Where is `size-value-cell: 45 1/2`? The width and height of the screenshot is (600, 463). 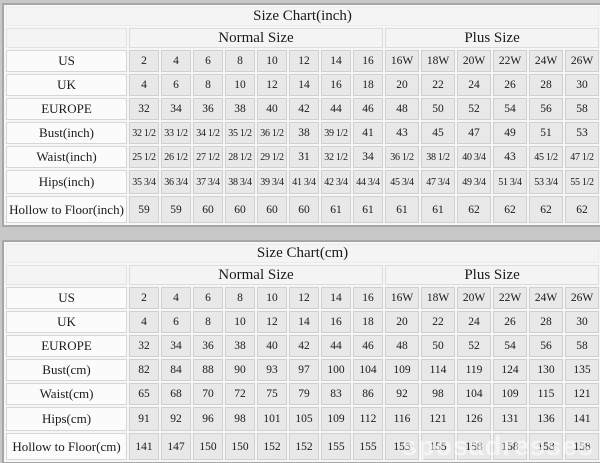 size-value-cell: 45 1/2 is located at coordinates (546, 157).